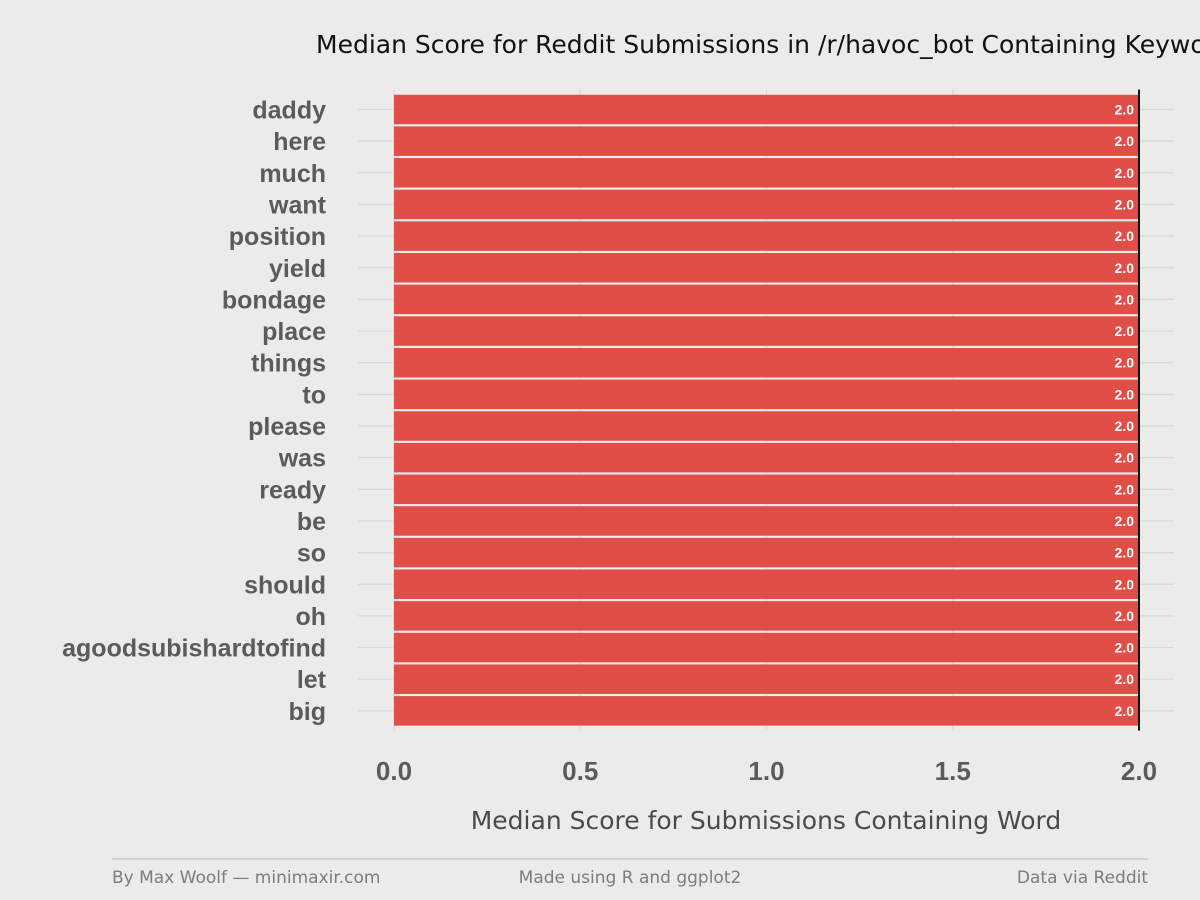  What do you see at coordinates (294, 332) in the screenshot?
I see `category-label: place` at bounding box center [294, 332].